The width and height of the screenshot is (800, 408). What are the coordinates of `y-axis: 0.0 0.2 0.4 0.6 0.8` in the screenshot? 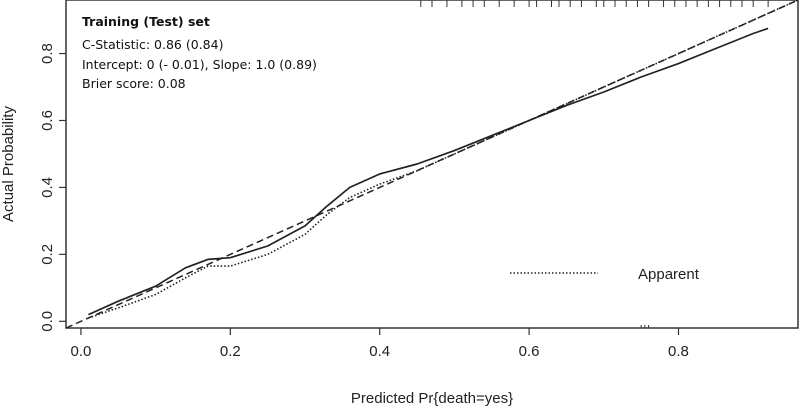 It's located at (52, 187).